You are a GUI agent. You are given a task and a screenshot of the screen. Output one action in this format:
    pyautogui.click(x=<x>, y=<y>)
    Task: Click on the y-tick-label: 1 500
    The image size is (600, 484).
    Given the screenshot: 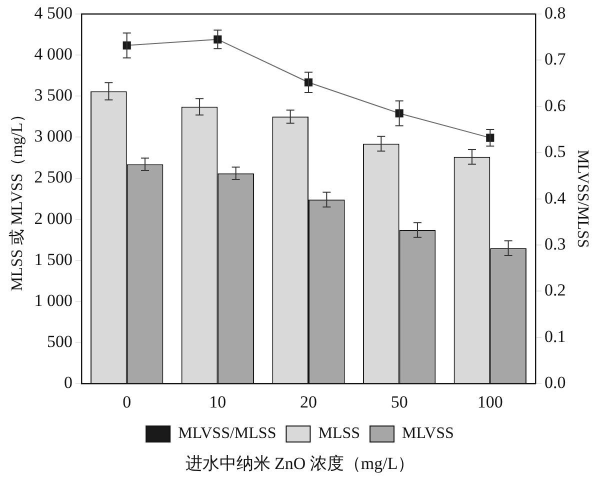 What is the action you would take?
    pyautogui.click(x=53, y=259)
    